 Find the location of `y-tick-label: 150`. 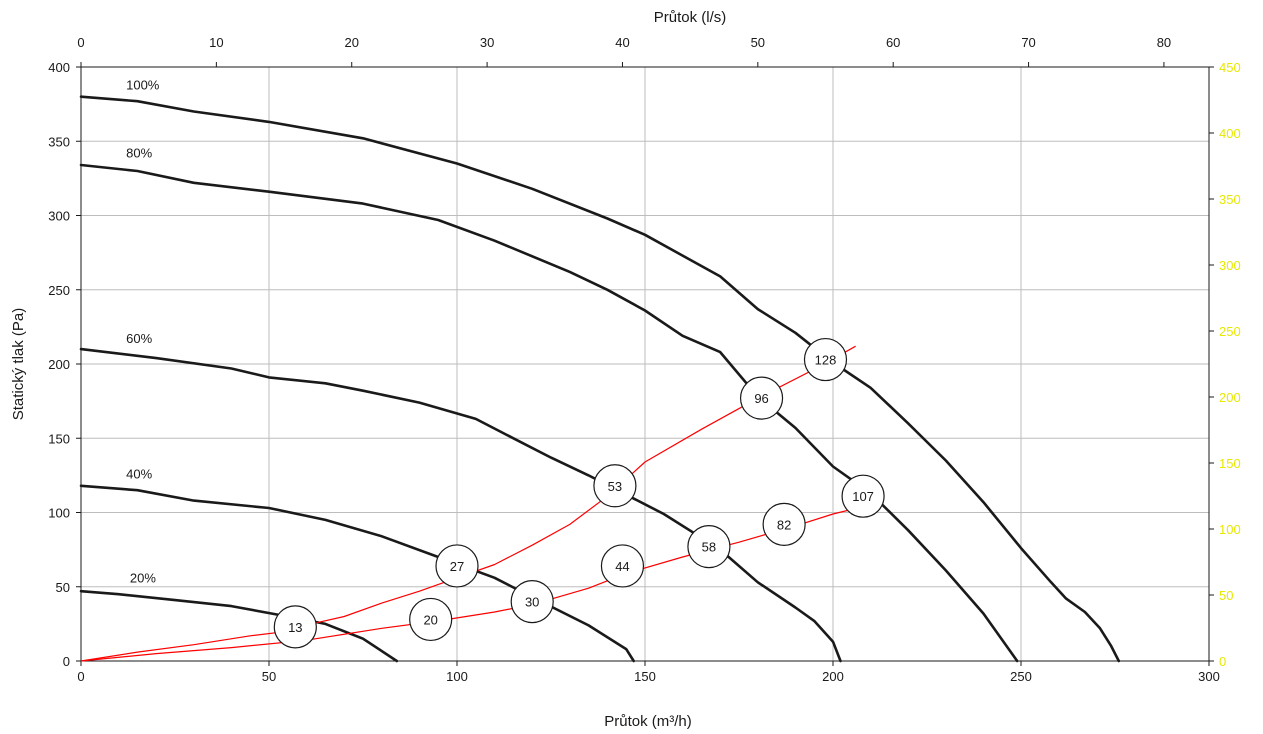

y-tick-label: 150 is located at coordinates (59, 438).